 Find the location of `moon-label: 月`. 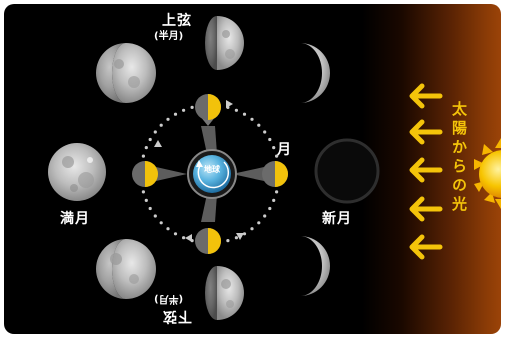

moon-label: 月 is located at coordinates (284, 150).